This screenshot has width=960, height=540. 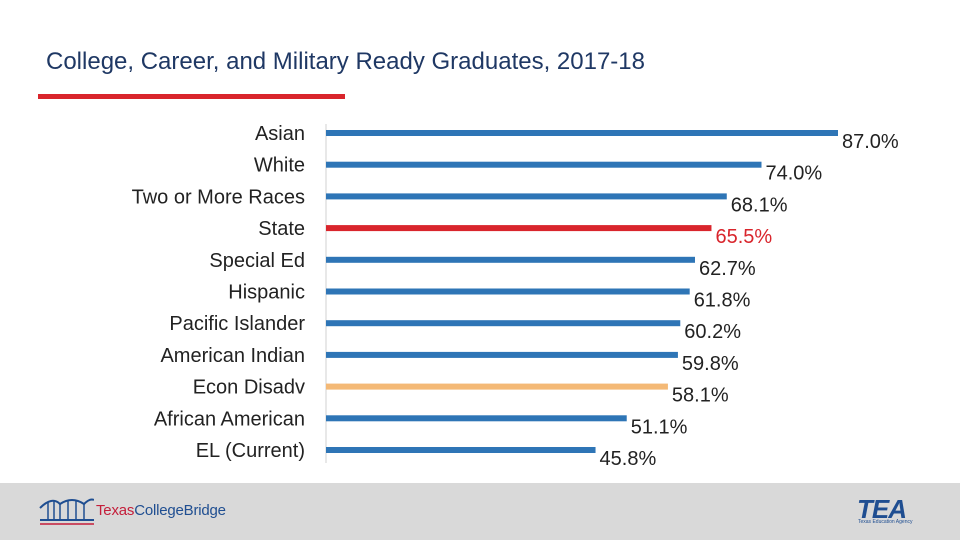 I want to click on bridge-logo-icon, so click(x=66, y=511).